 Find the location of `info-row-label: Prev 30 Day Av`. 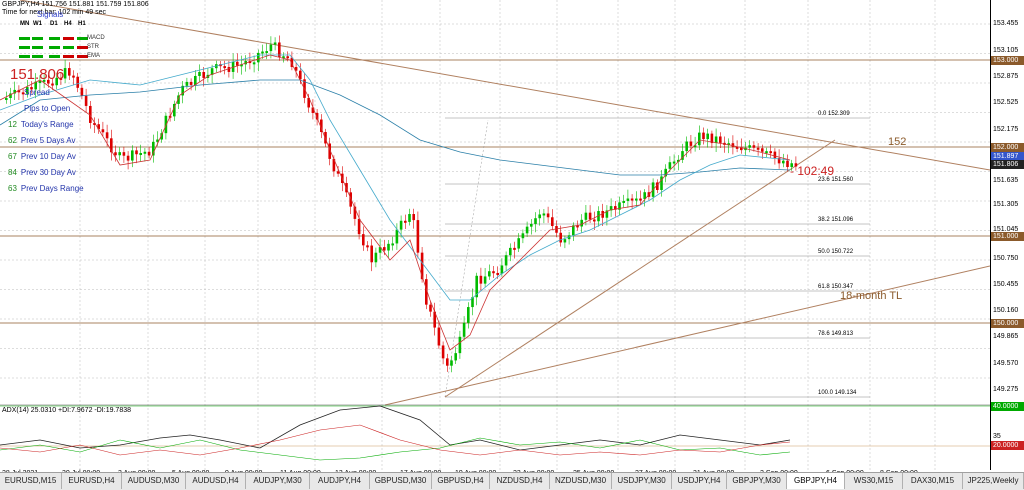

info-row-label: Prev 30 Day Av is located at coordinates (48, 172).